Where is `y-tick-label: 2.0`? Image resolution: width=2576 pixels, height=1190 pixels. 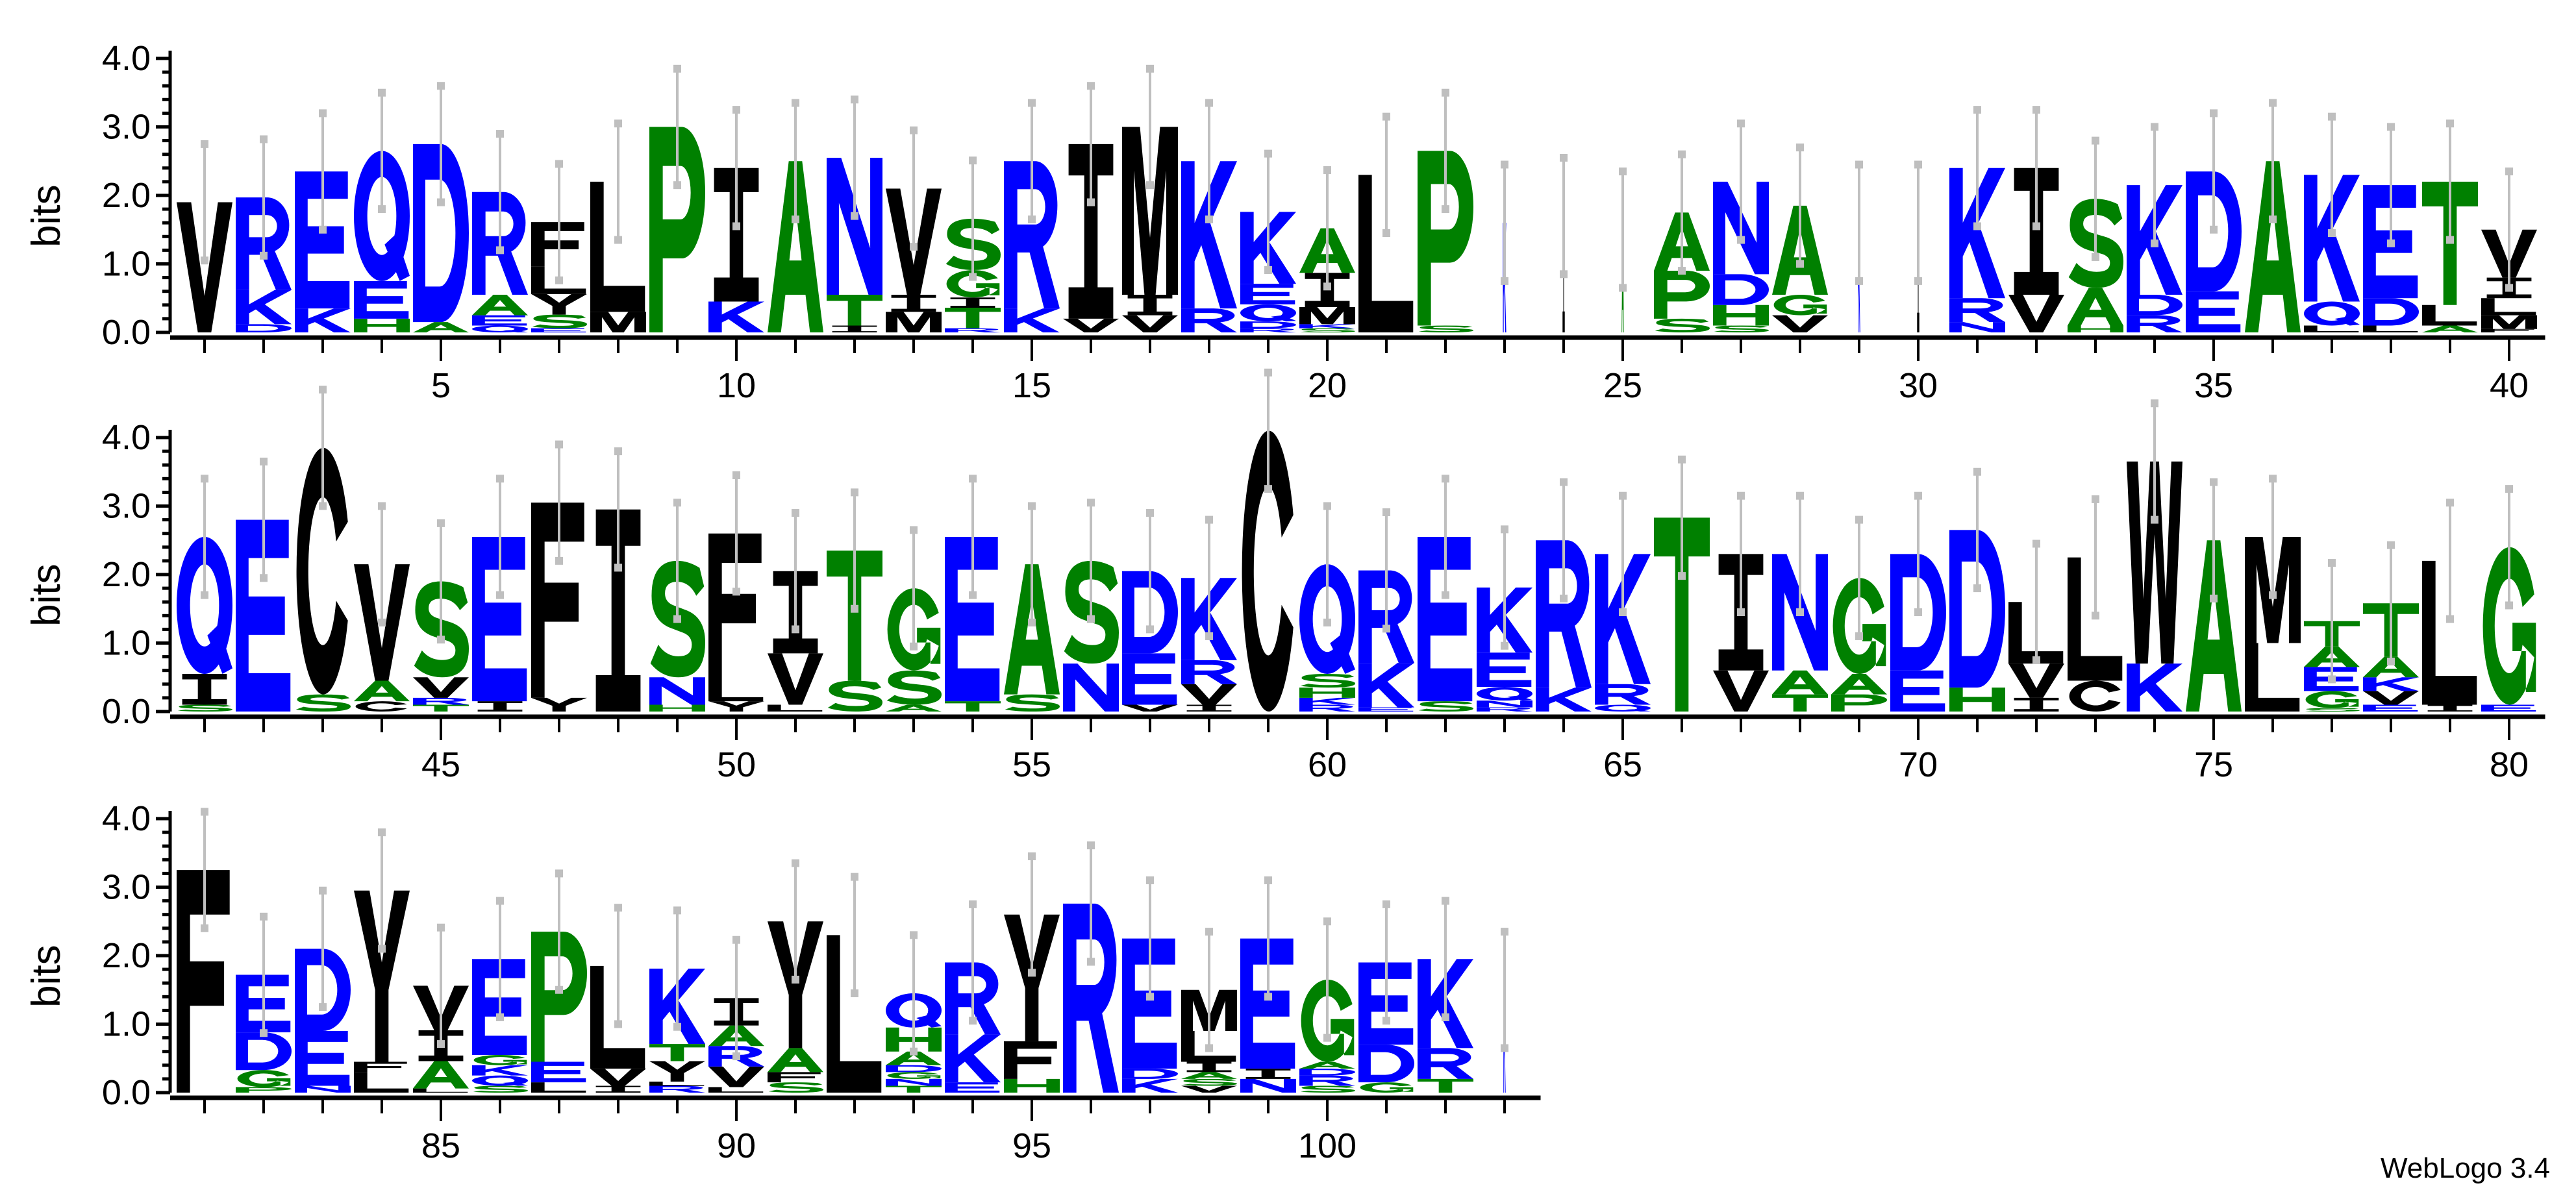 y-tick-label: 2.0 is located at coordinates (126, 195).